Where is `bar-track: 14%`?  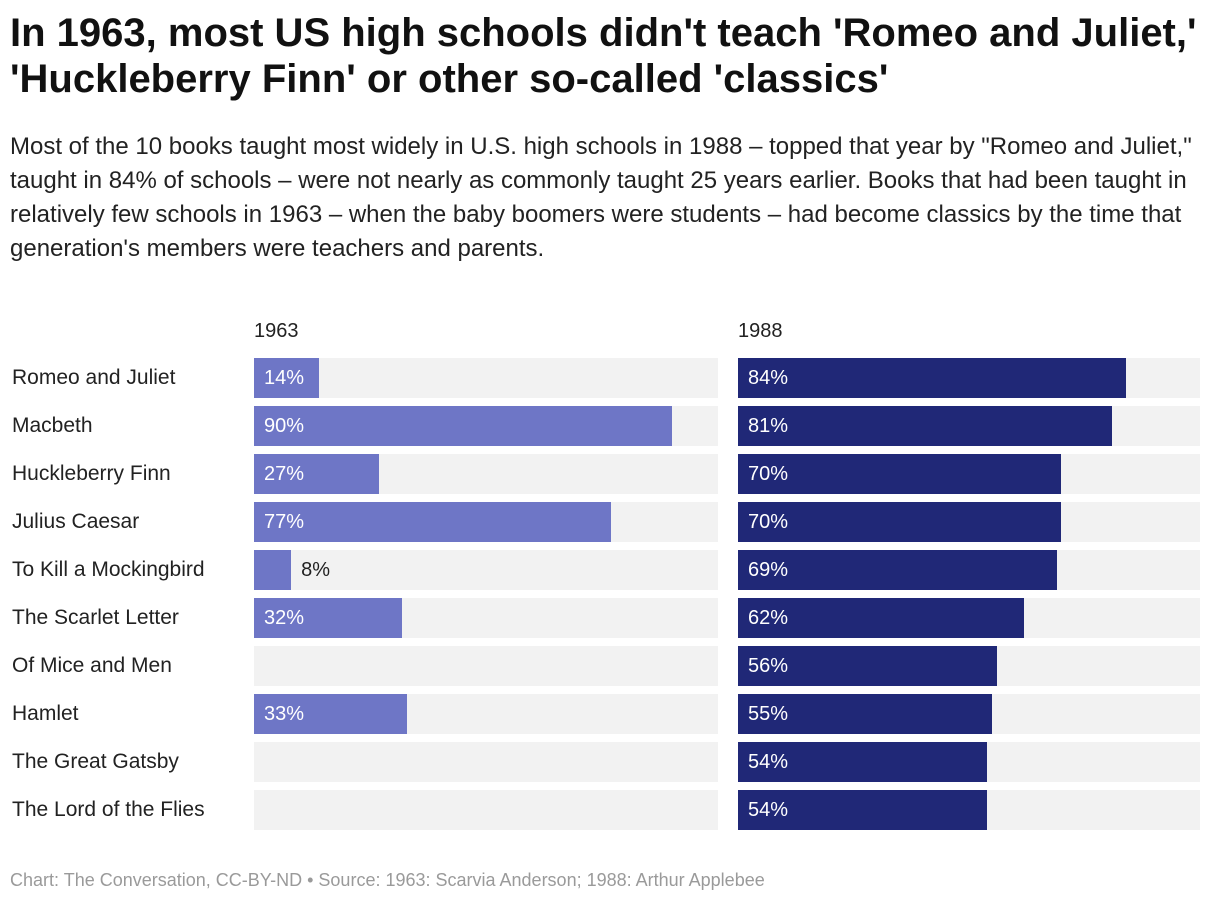 bar-track: 14% is located at coordinates (486, 378).